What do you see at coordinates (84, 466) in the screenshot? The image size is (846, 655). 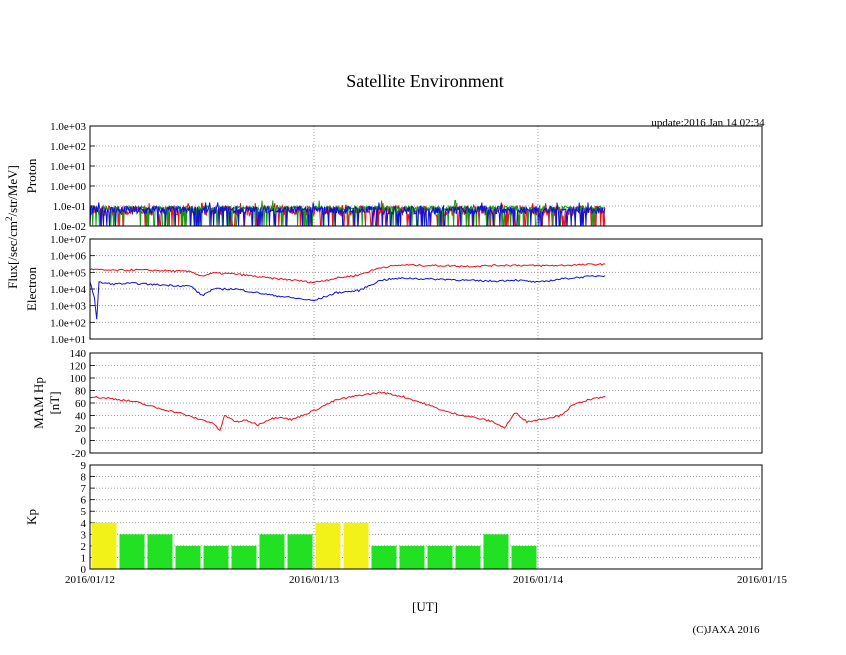 I see `kp-ytick-label: 9` at bounding box center [84, 466].